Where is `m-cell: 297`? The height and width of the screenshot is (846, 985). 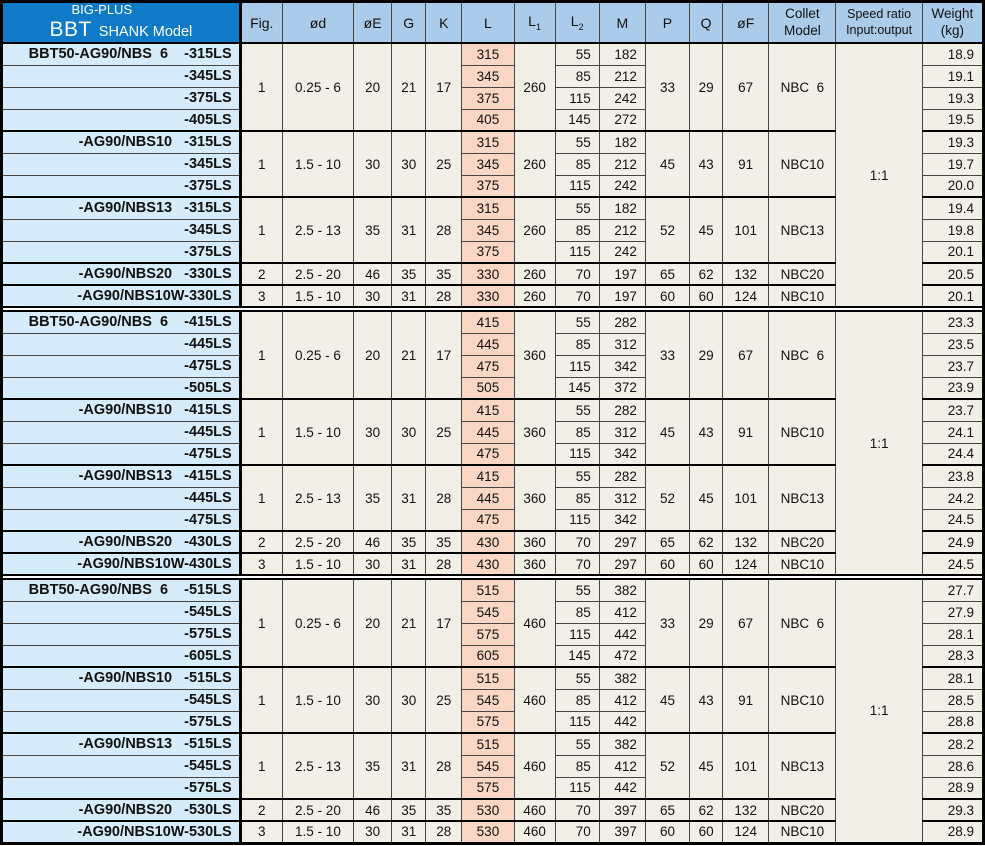 m-cell: 297 is located at coordinates (622, 564).